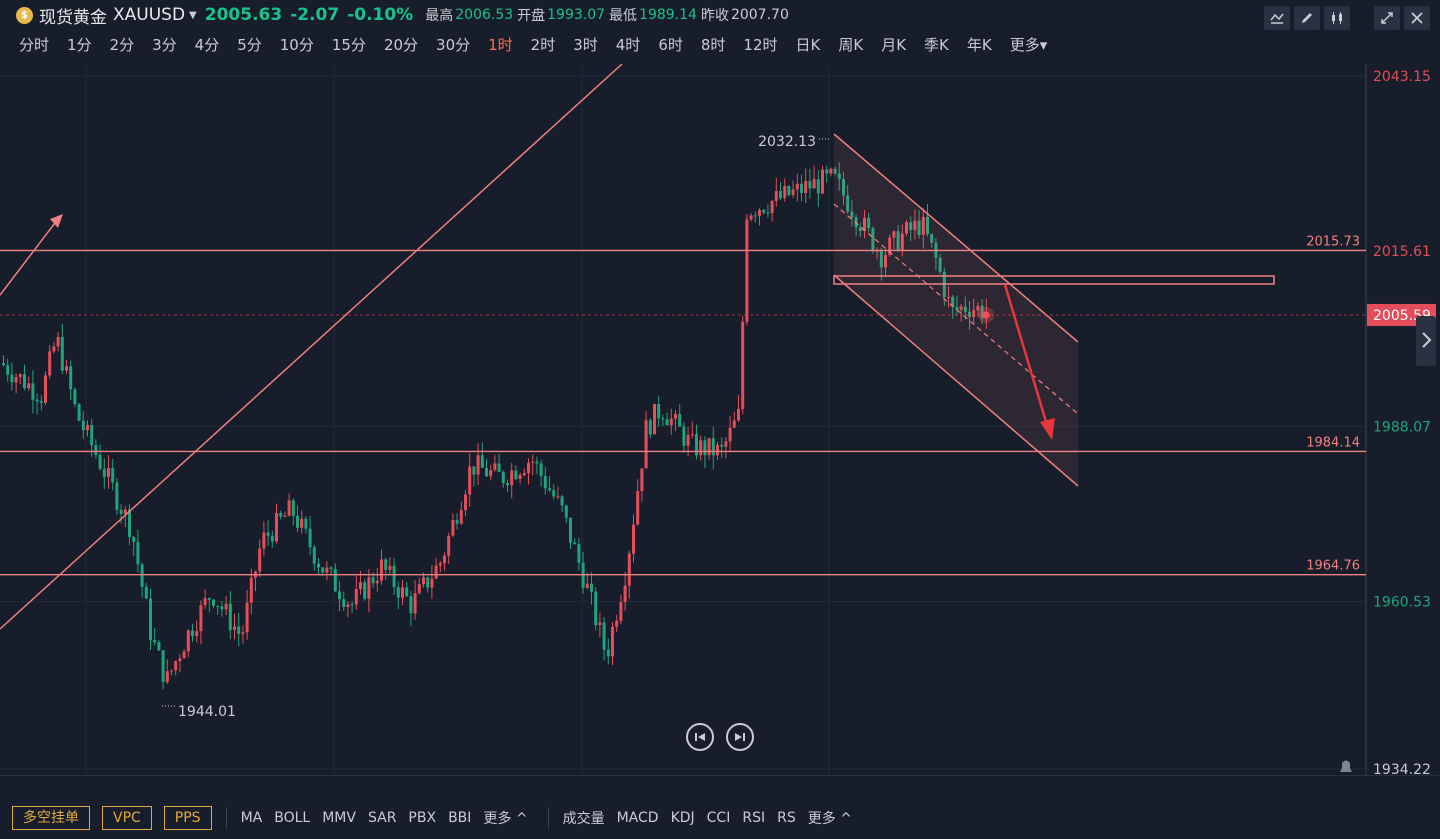 The image size is (1440, 839). What do you see at coordinates (292, 818) in the screenshot?
I see `indicator-boll: BOLL` at bounding box center [292, 818].